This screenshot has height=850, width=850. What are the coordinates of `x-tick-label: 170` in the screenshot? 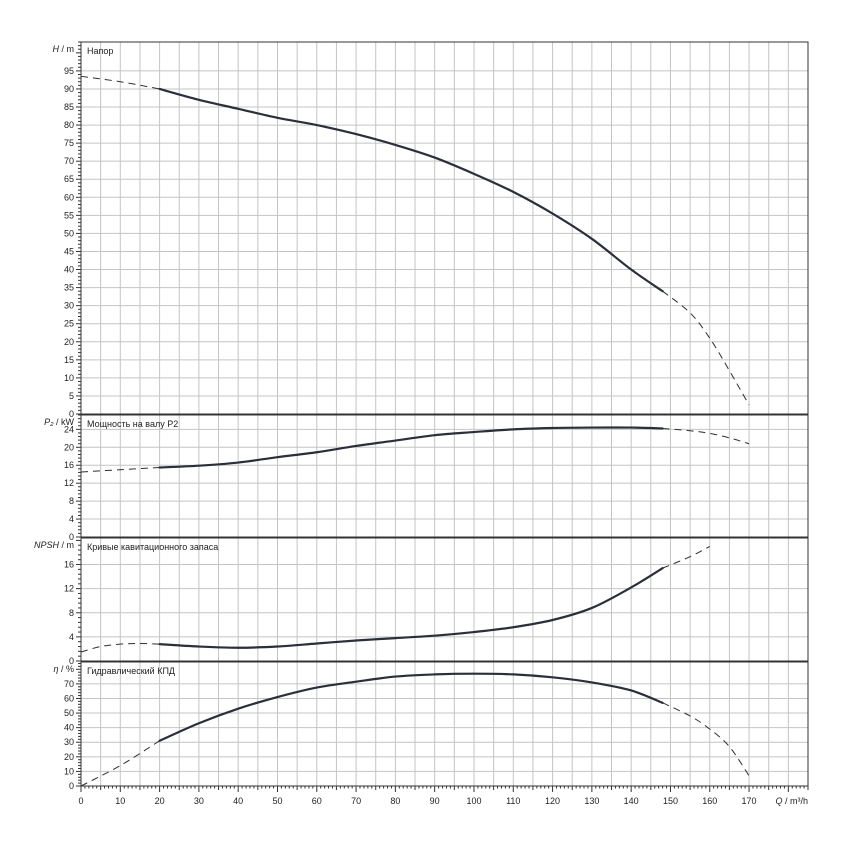 It's located at (749, 801).